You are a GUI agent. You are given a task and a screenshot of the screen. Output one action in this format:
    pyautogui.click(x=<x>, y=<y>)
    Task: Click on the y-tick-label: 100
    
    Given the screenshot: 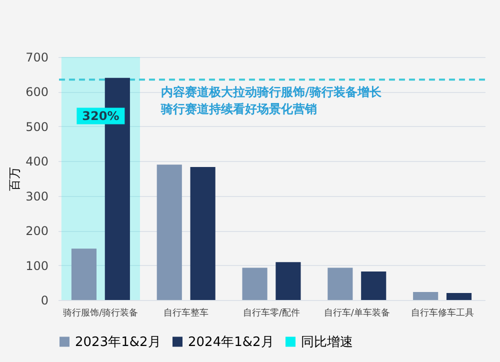 What is the action you would take?
    pyautogui.click(x=37, y=265)
    